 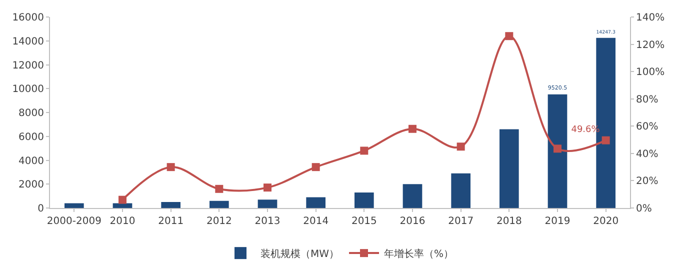 What do you see at coordinates (28, 42) in the screenshot?
I see `y-tick-label: 14000` at bounding box center [28, 42].